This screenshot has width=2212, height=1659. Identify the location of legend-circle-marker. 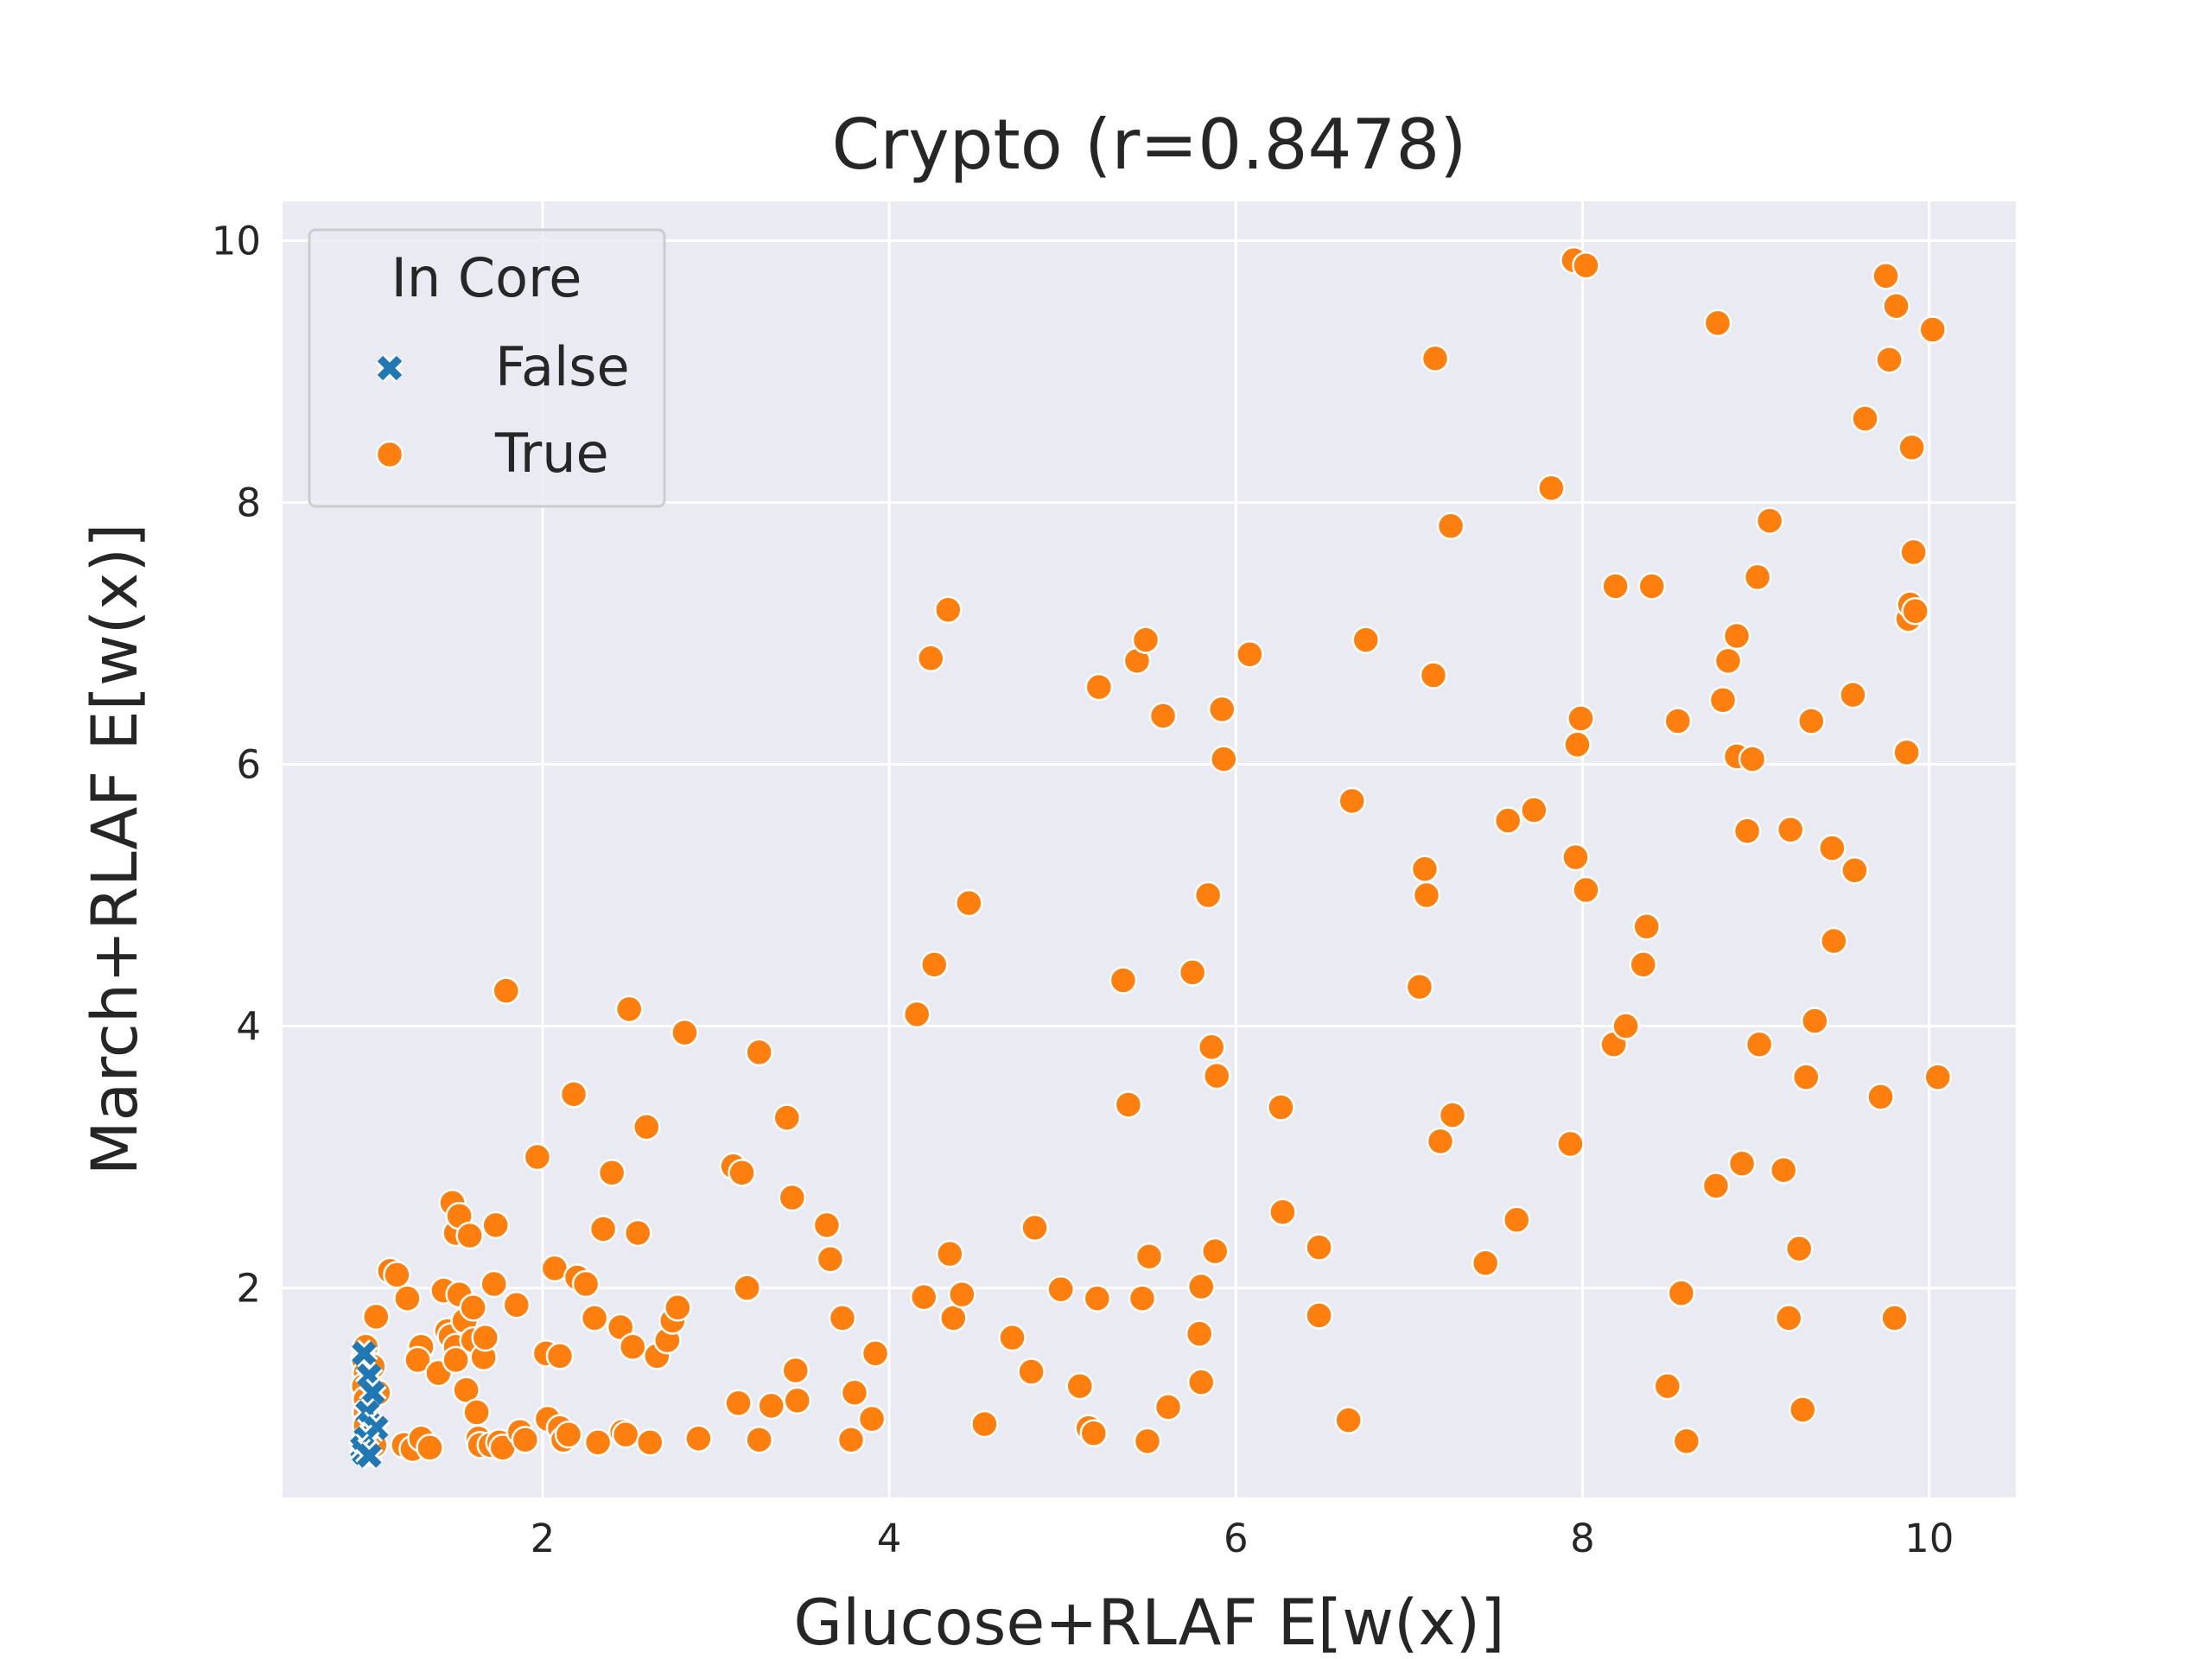
(389, 454).